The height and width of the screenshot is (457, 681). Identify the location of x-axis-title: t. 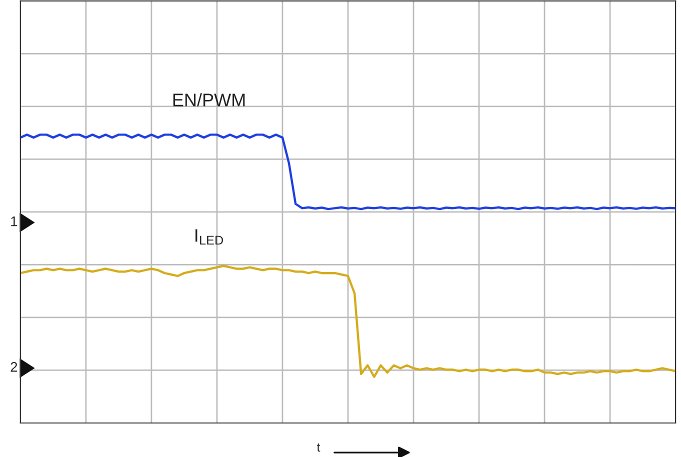
(318, 447).